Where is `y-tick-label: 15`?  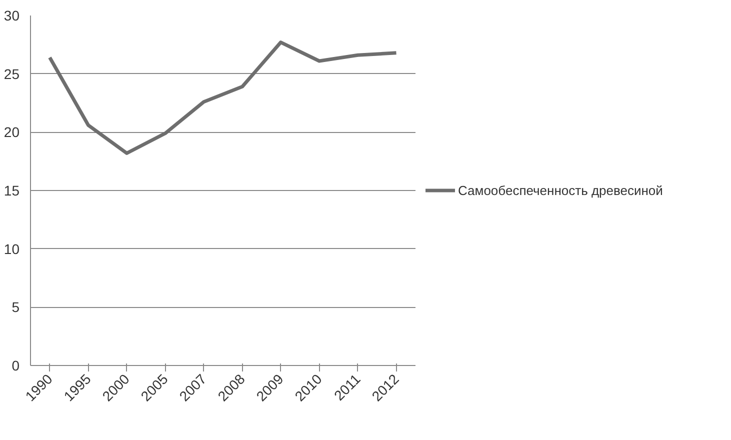
y-tick-label: 15 is located at coordinates (12, 190).